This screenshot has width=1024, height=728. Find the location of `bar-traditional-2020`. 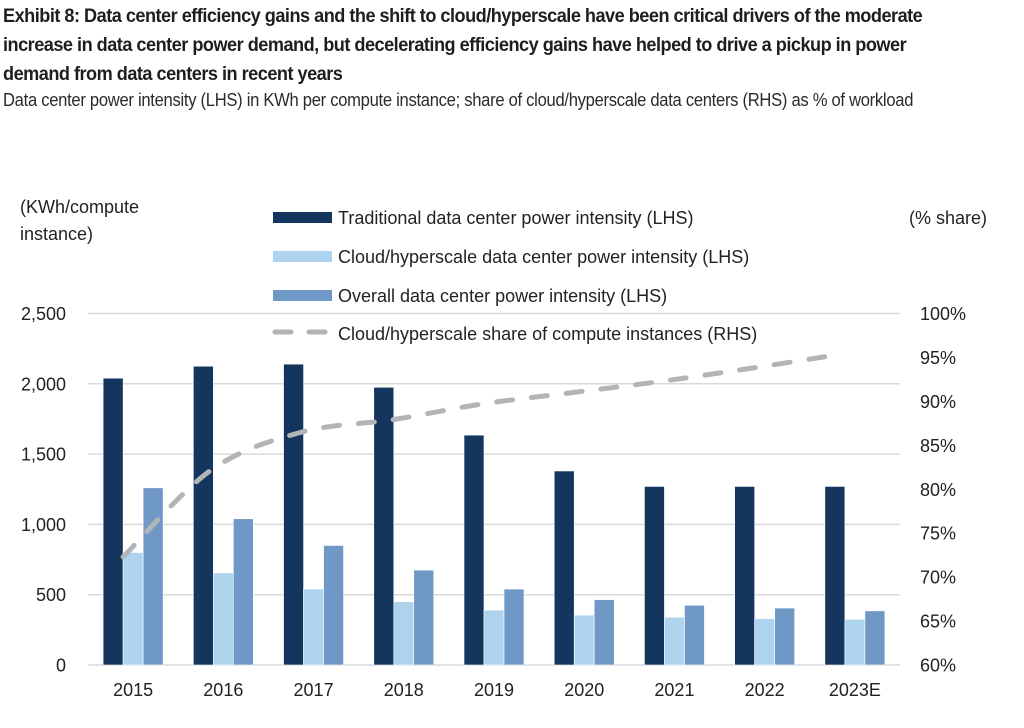

bar-traditional-2020 is located at coordinates (564, 568).